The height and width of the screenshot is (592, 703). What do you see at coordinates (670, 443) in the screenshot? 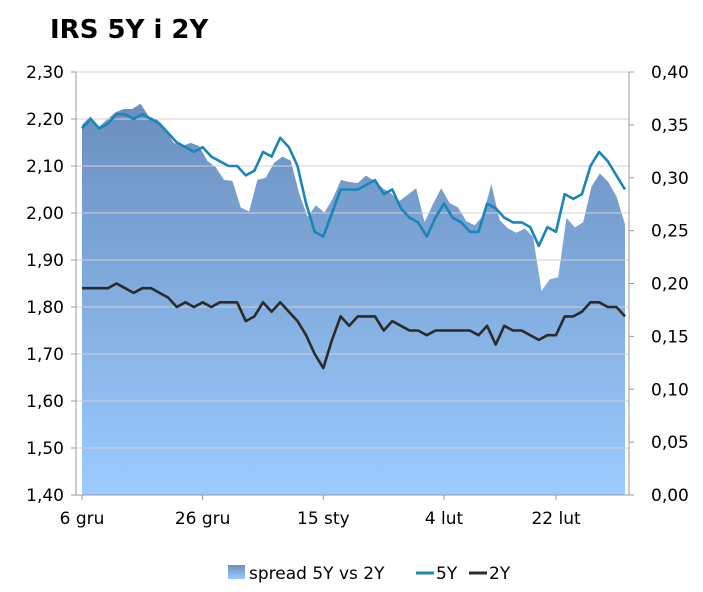
I see `y-right-tick-label: 0,05` at bounding box center [670, 443].